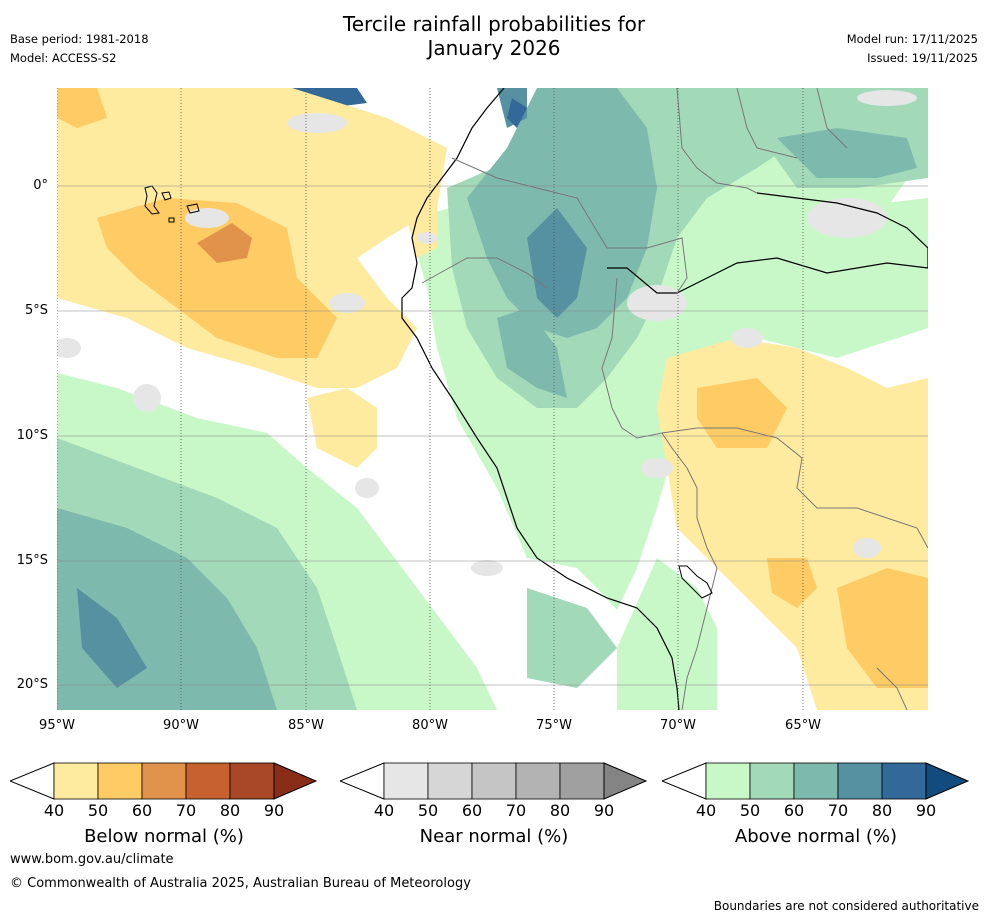 The image size is (988, 919). What do you see at coordinates (164, 810) in the screenshot?
I see `below-normal-ticks: 40 50 60 70 80 90` at bounding box center [164, 810].